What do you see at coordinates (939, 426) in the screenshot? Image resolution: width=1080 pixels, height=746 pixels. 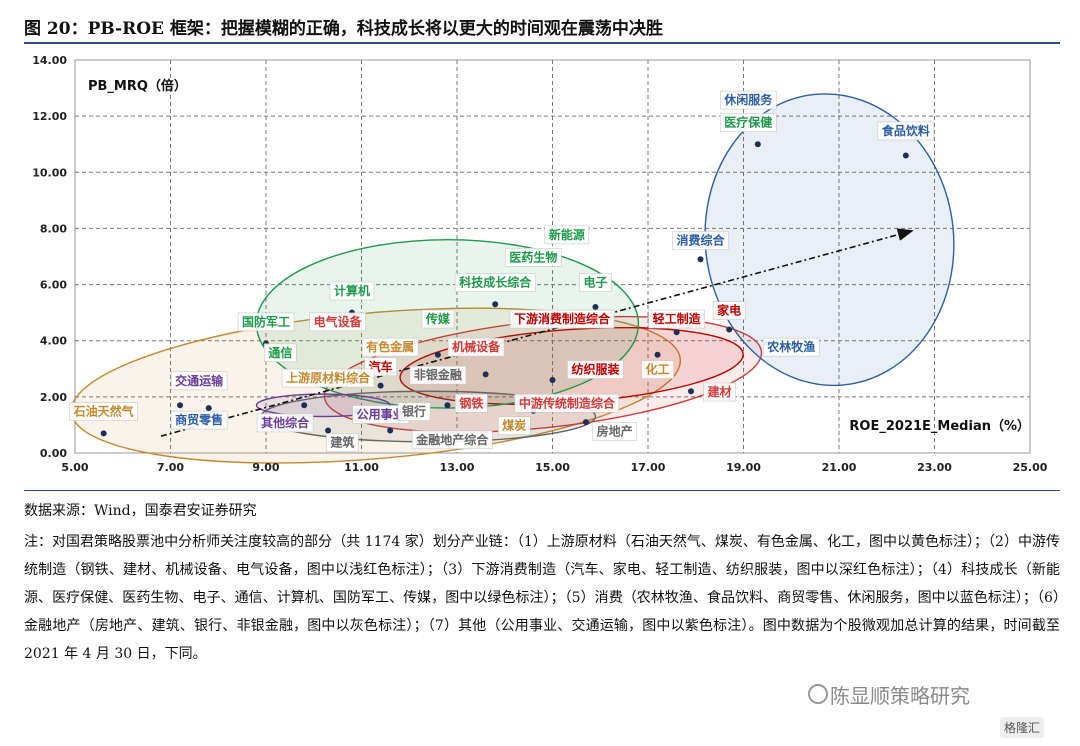 I see `x-axis-label: ROE_2021E_Median（%）` at bounding box center [939, 426].